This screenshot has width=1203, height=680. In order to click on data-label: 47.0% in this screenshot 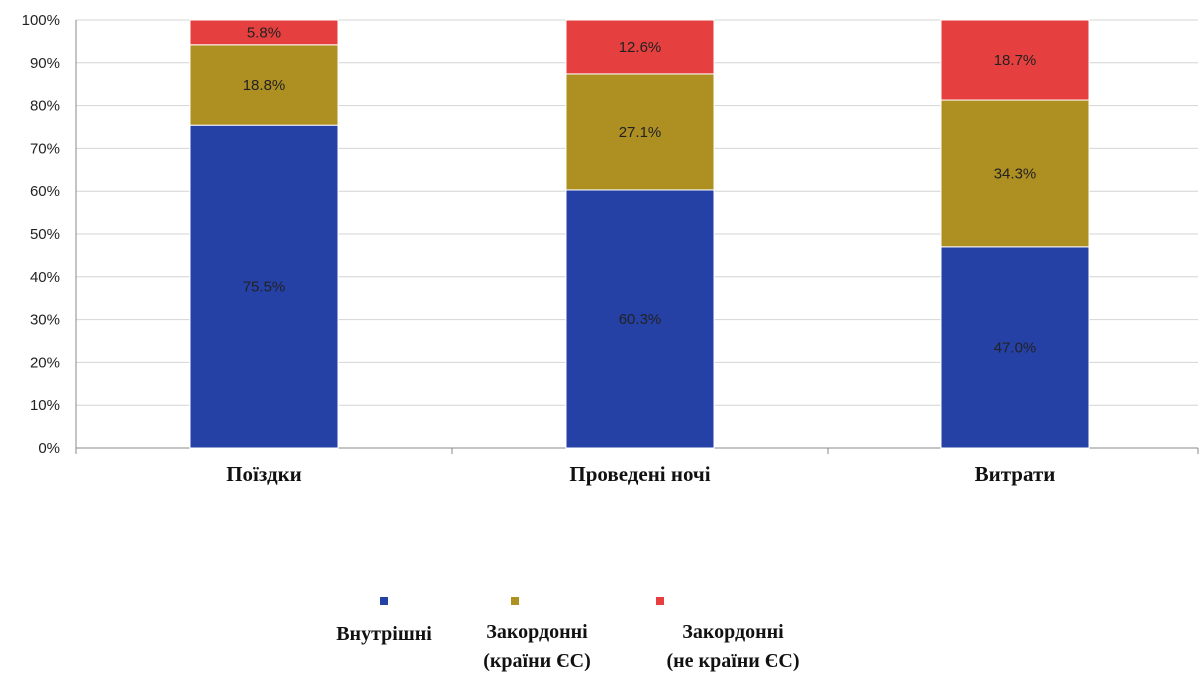, I will do `click(1015, 347)`.